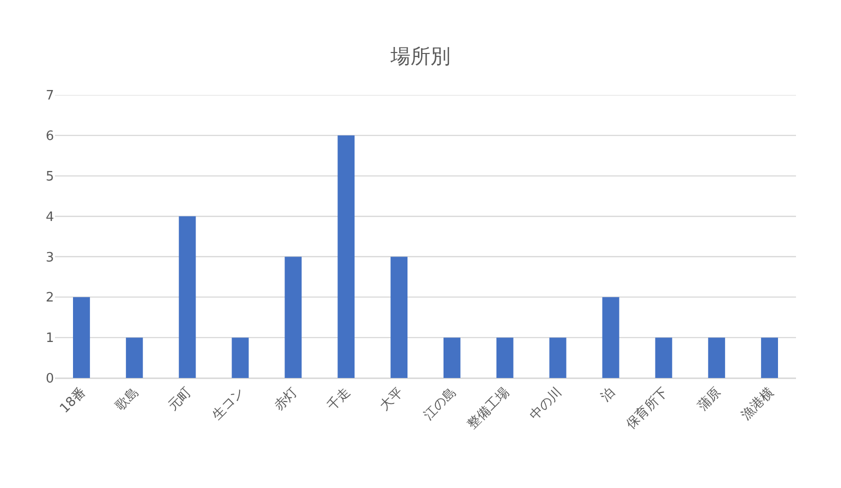 The height and width of the screenshot is (488, 841). I want to click on x-tick-label: 大平, so click(391, 399).